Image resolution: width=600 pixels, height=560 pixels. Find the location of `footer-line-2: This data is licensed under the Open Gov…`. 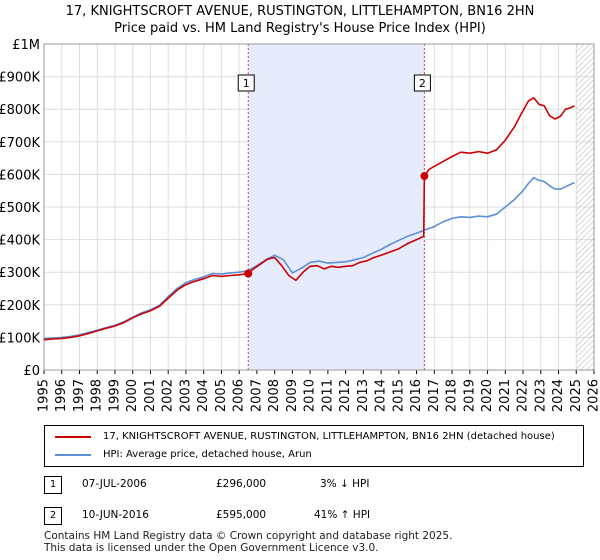

footer-line-2: This data is licensed under the Open Gov… is located at coordinates (211, 548).